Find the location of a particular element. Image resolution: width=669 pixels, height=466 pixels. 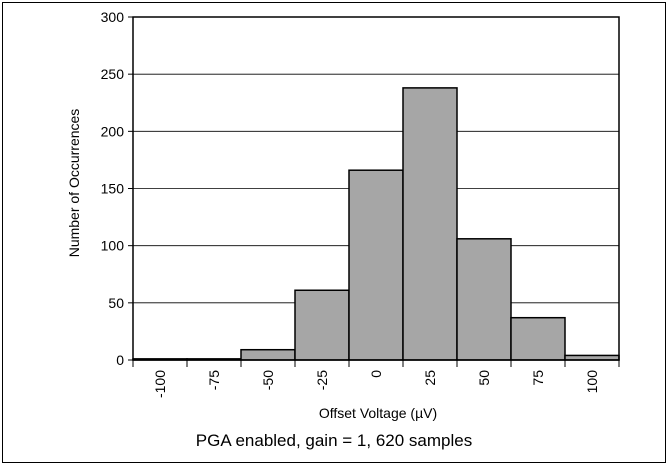

x-tick-label: 100 is located at coordinates (592, 382).